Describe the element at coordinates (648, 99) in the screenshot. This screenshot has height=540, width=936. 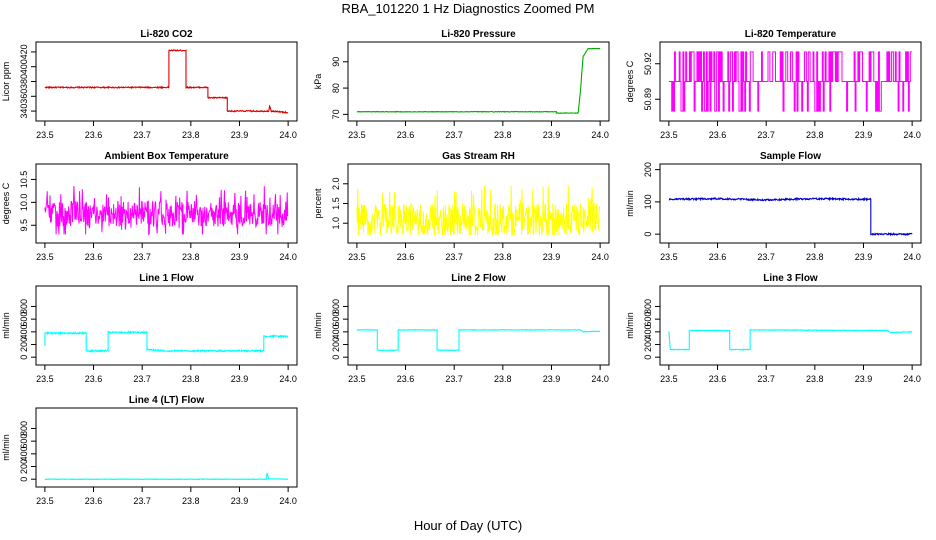
I see `y-tick-label: 50.89` at that location.